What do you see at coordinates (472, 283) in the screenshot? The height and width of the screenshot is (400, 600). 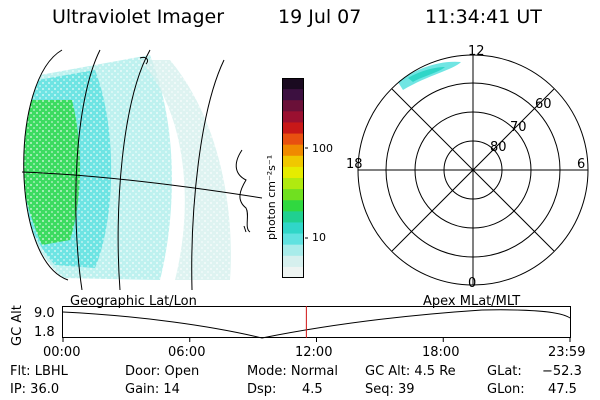 I see `mlt-label-0: 0` at bounding box center [472, 283].